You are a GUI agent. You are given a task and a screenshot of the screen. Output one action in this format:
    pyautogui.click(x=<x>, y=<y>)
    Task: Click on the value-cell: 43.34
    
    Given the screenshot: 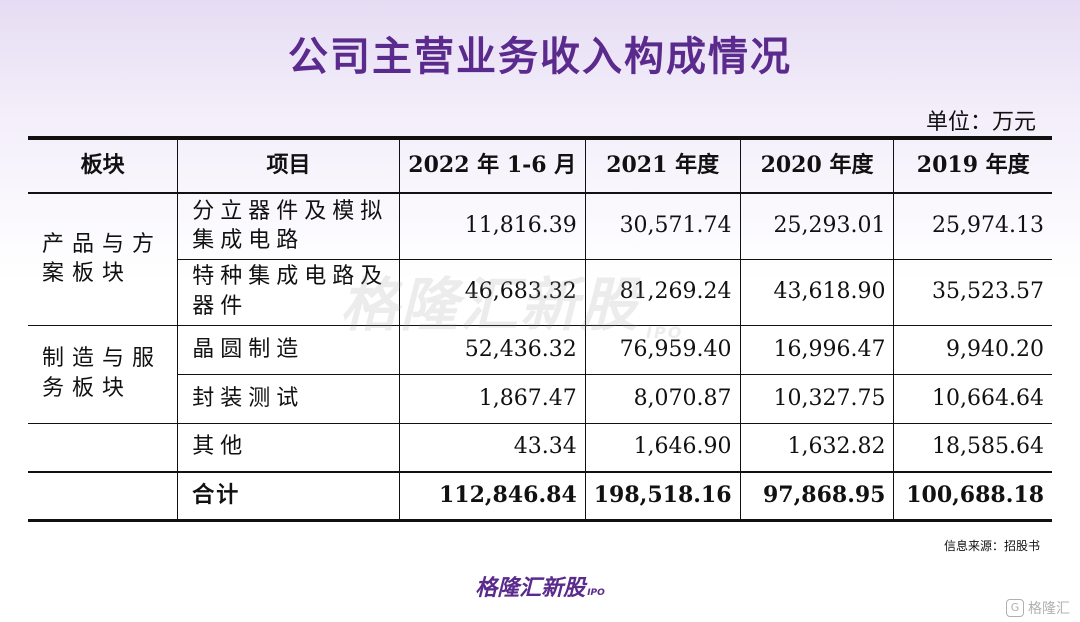 What is the action you would take?
    pyautogui.click(x=492, y=447)
    